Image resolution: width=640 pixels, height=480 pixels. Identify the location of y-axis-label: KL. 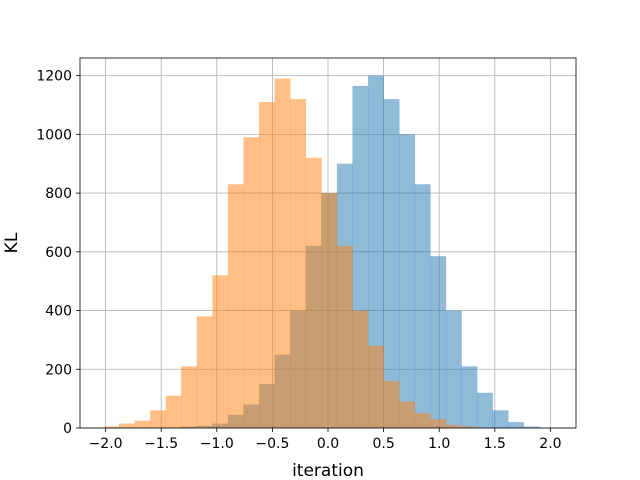
(12, 242).